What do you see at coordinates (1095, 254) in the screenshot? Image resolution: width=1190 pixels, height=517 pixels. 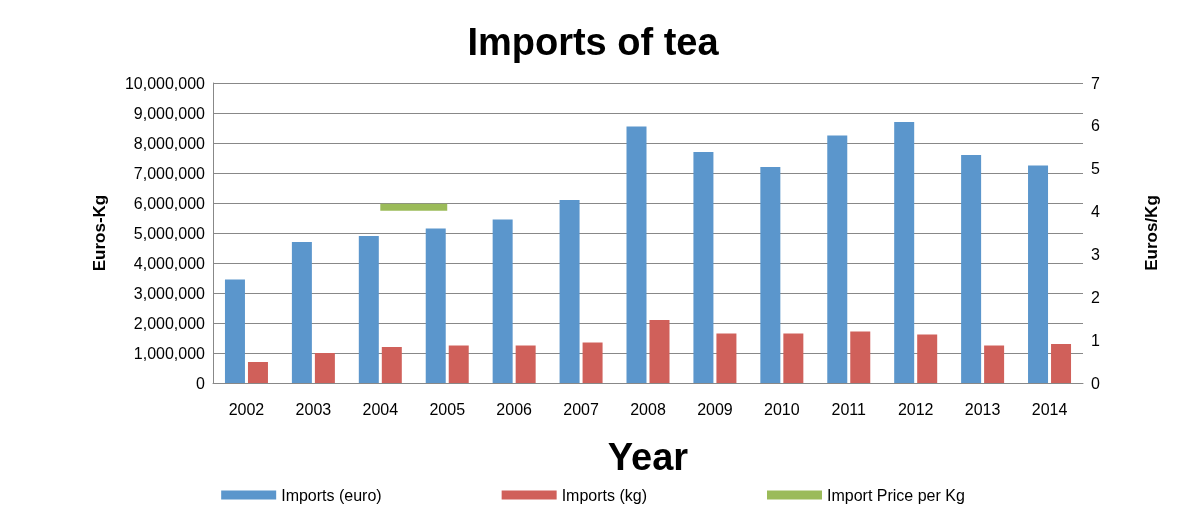 I see `y2-tick-label: 3` at bounding box center [1095, 254].